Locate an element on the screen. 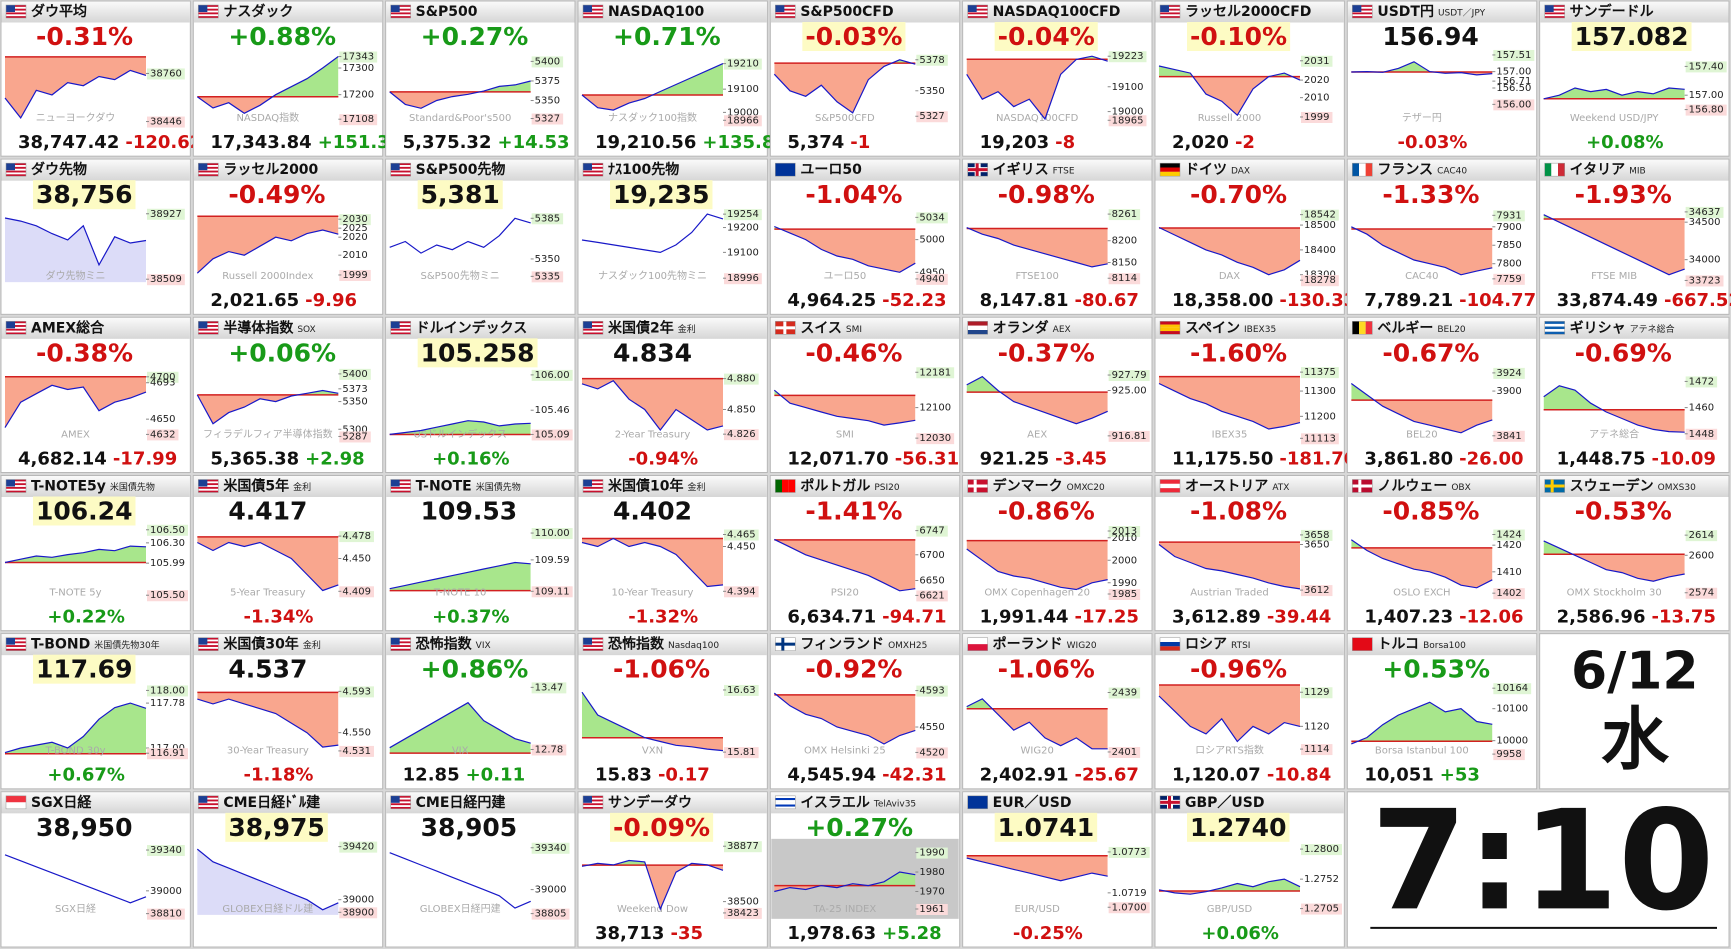 This screenshot has width=1731, height=949. axis-label: 1129 is located at coordinates (1316, 692).